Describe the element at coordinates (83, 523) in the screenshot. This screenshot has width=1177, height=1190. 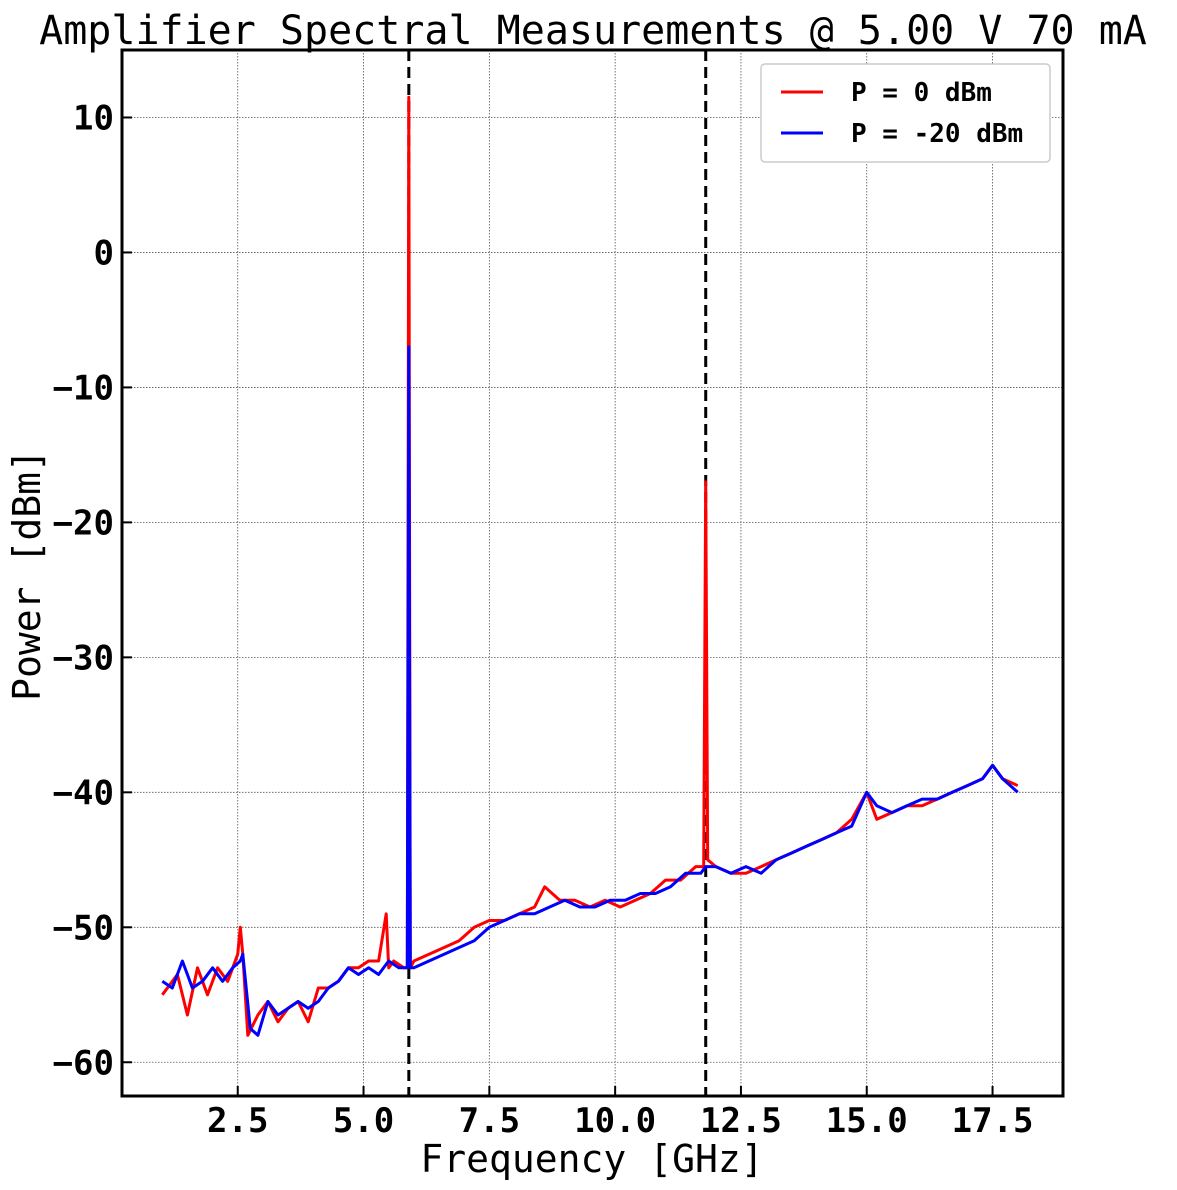
I see `y-tick-label: −20` at that location.